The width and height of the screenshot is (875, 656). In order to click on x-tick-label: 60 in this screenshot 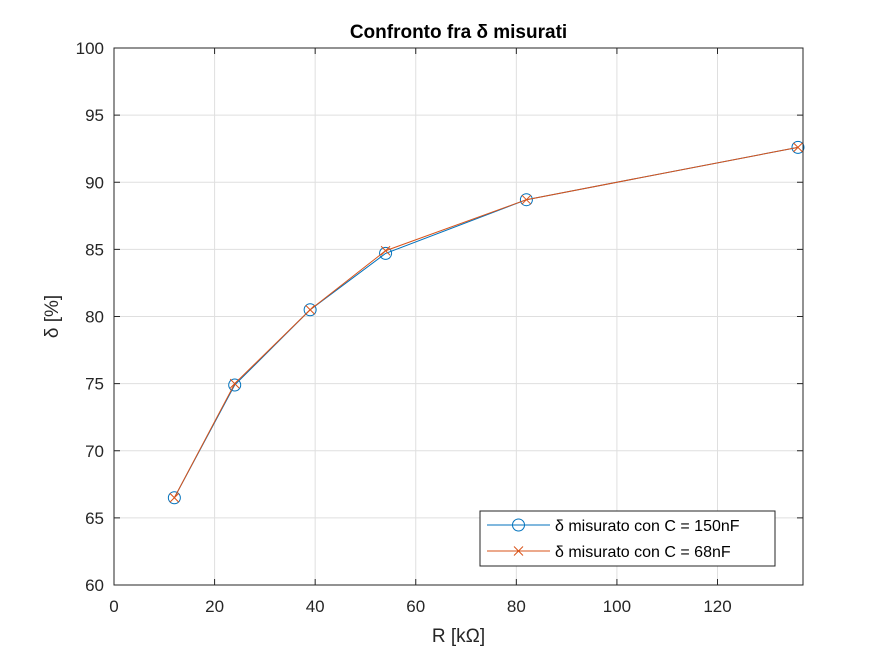, I will do `click(415, 606)`.